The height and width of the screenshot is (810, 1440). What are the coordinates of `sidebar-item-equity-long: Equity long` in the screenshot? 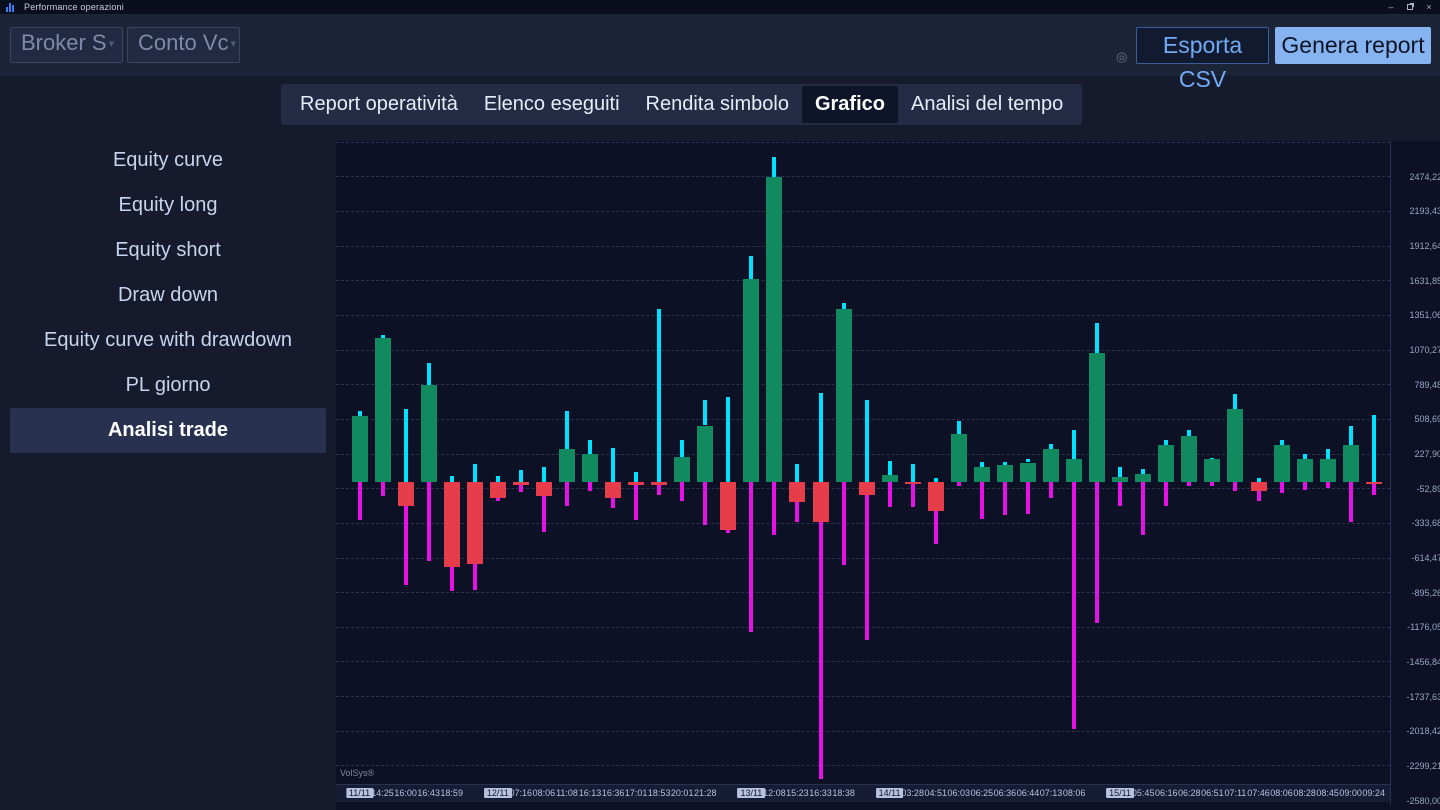 It's located at (168, 205).